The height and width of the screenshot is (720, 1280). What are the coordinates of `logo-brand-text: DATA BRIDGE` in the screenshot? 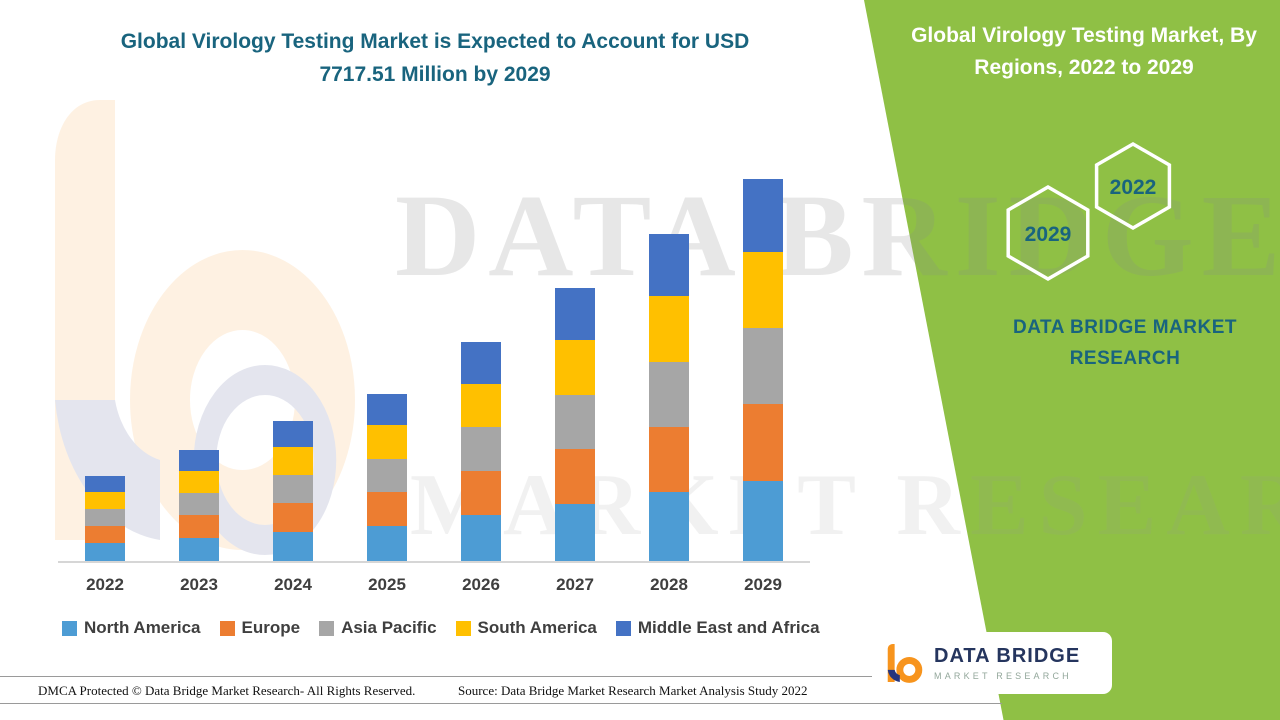 It's located at (1007, 656).